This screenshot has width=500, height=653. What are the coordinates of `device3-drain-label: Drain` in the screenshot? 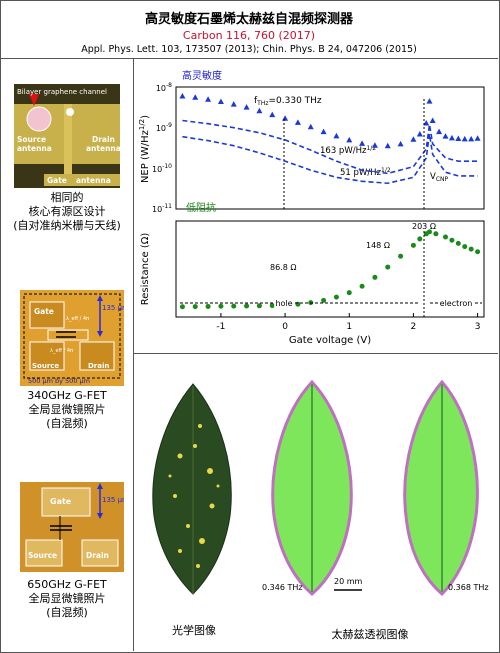 It's located at (97, 555).